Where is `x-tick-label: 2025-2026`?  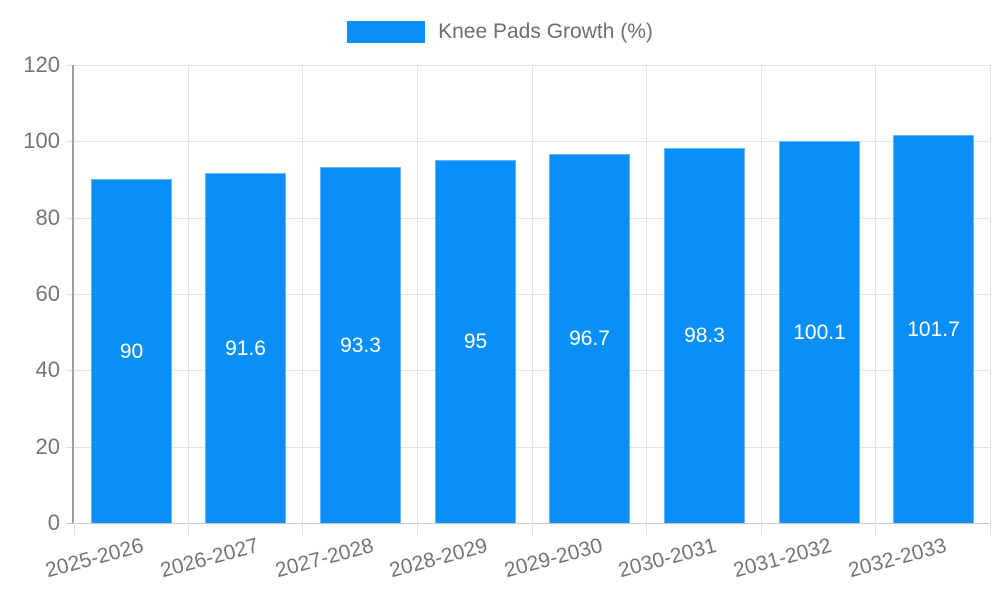 x-tick-label: 2025-2026 is located at coordinates (94, 558).